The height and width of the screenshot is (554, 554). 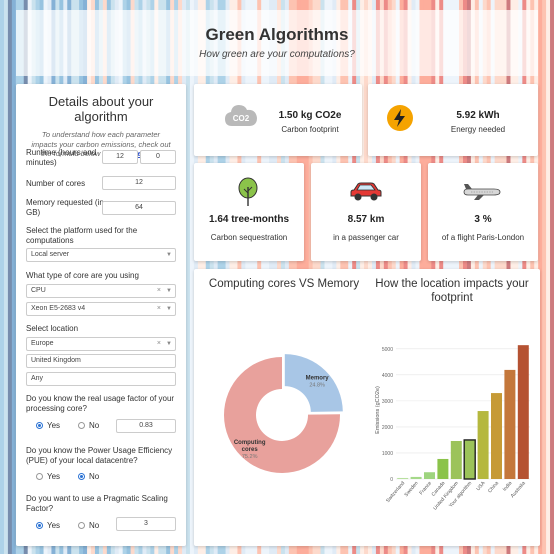 I want to click on y-tick-label: 1000, so click(x=387, y=454).